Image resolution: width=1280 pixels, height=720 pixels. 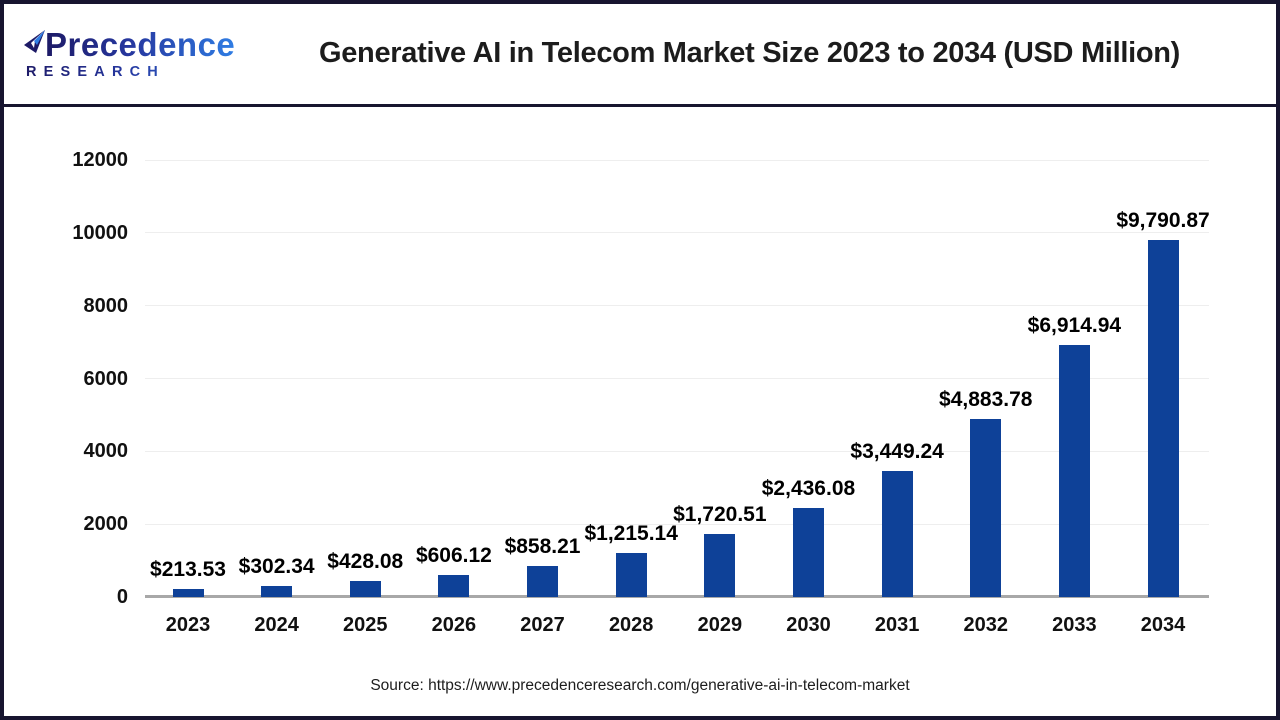 I want to click on value-label-2027: $858.21, so click(x=542, y=546).